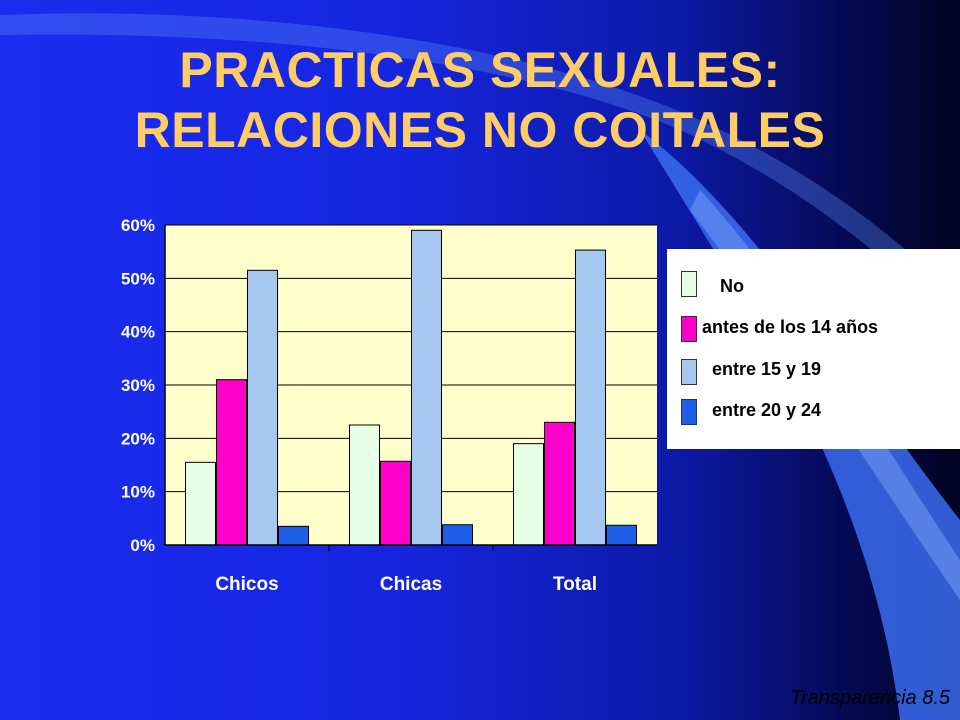 The width and height of the screenshot is (960, 720). I want to click on y-tick-label: 60%, so click(138, 225).